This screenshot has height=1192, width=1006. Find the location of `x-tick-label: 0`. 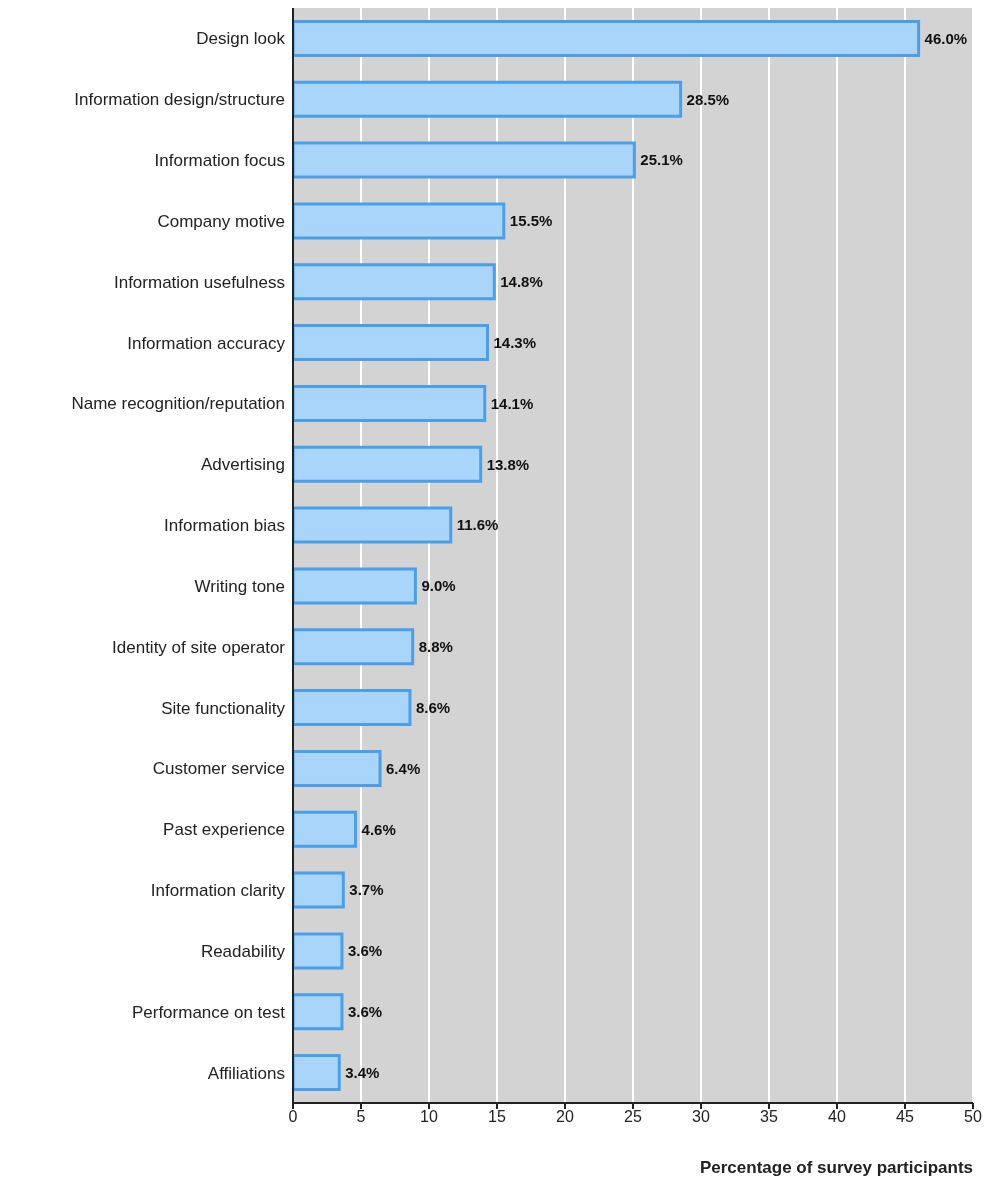

x-tick-label: 0 is located at coordinates (293, 1117).